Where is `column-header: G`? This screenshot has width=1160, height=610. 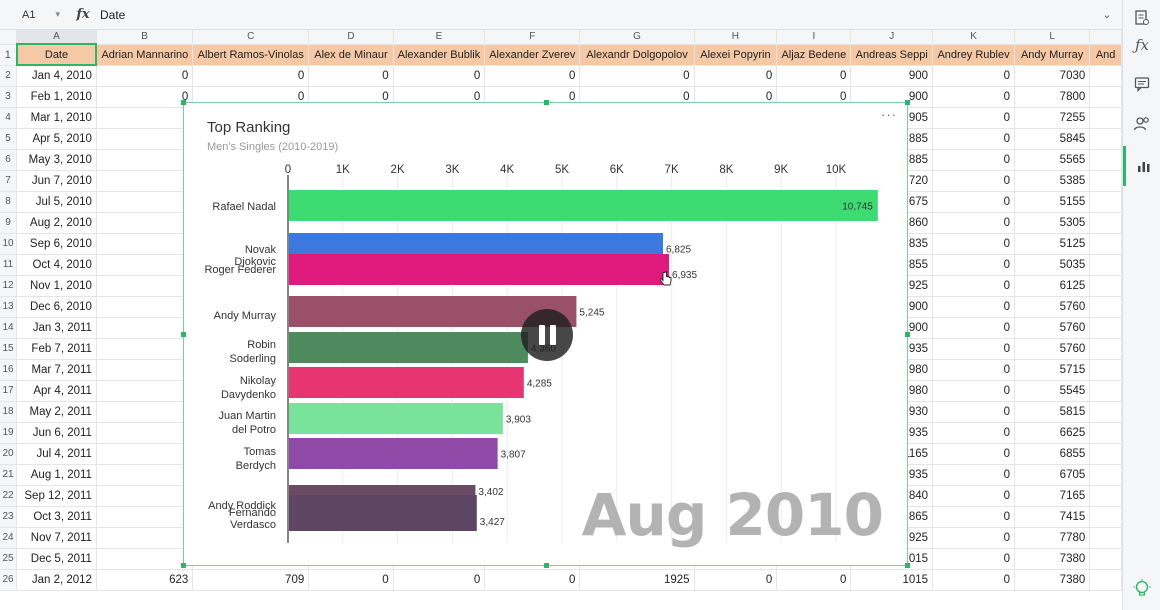 column-header: G is located at coordinates (637, 37).